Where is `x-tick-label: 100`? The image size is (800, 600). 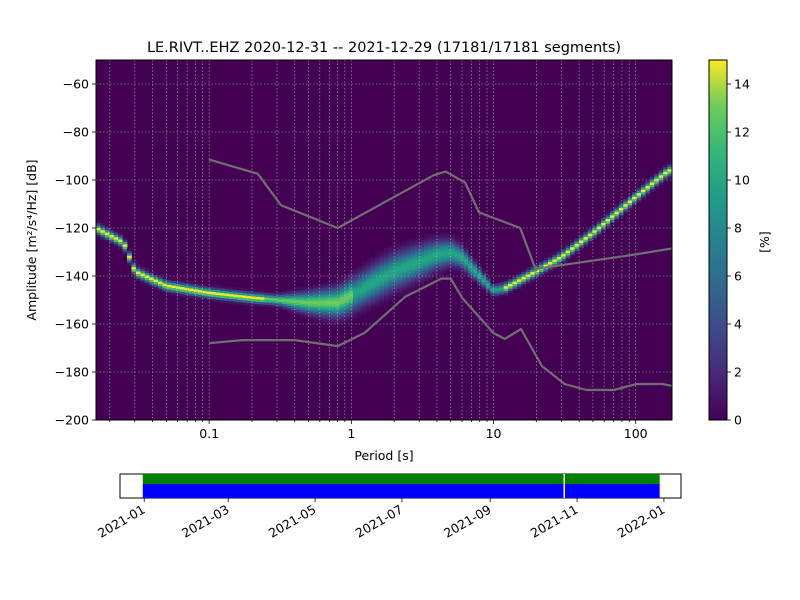
x-tick-label: 100 is located at coordinates (636, 433).